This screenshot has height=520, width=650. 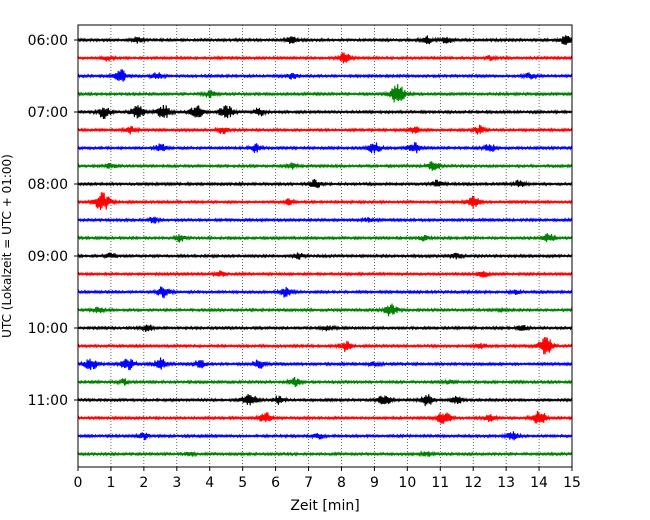 I want to click on y-tick-label: 08:00, so click(x=48, y=185).